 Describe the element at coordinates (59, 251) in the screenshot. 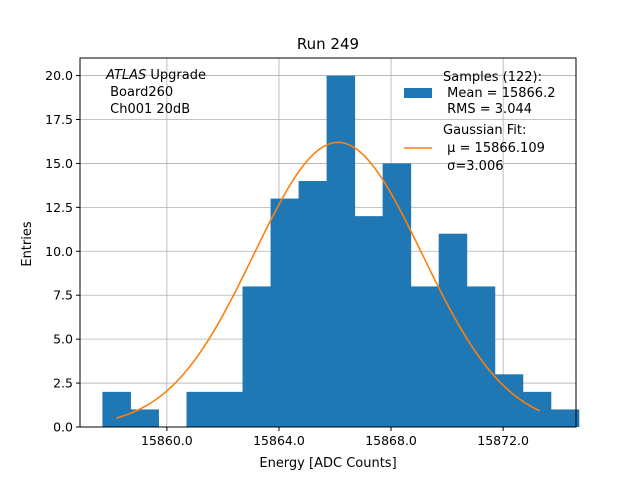

I see `y-tick-label: 10.0` at that location.